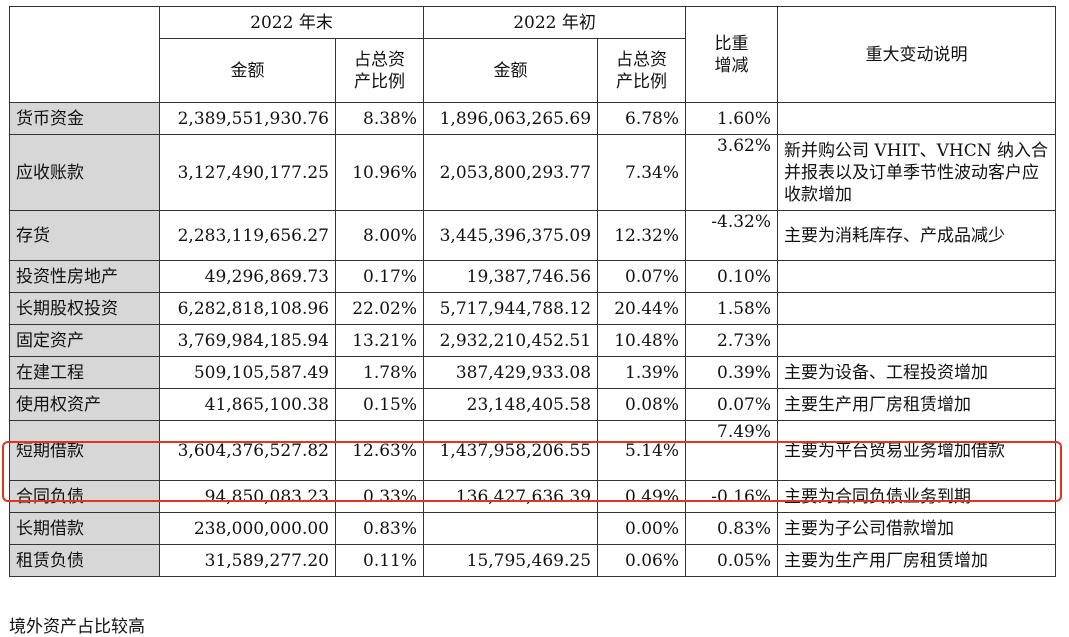 The image size is (1069, 637). I want to click on note-cell: 主要为消耗库存、产成品减少, so click(917, 235).